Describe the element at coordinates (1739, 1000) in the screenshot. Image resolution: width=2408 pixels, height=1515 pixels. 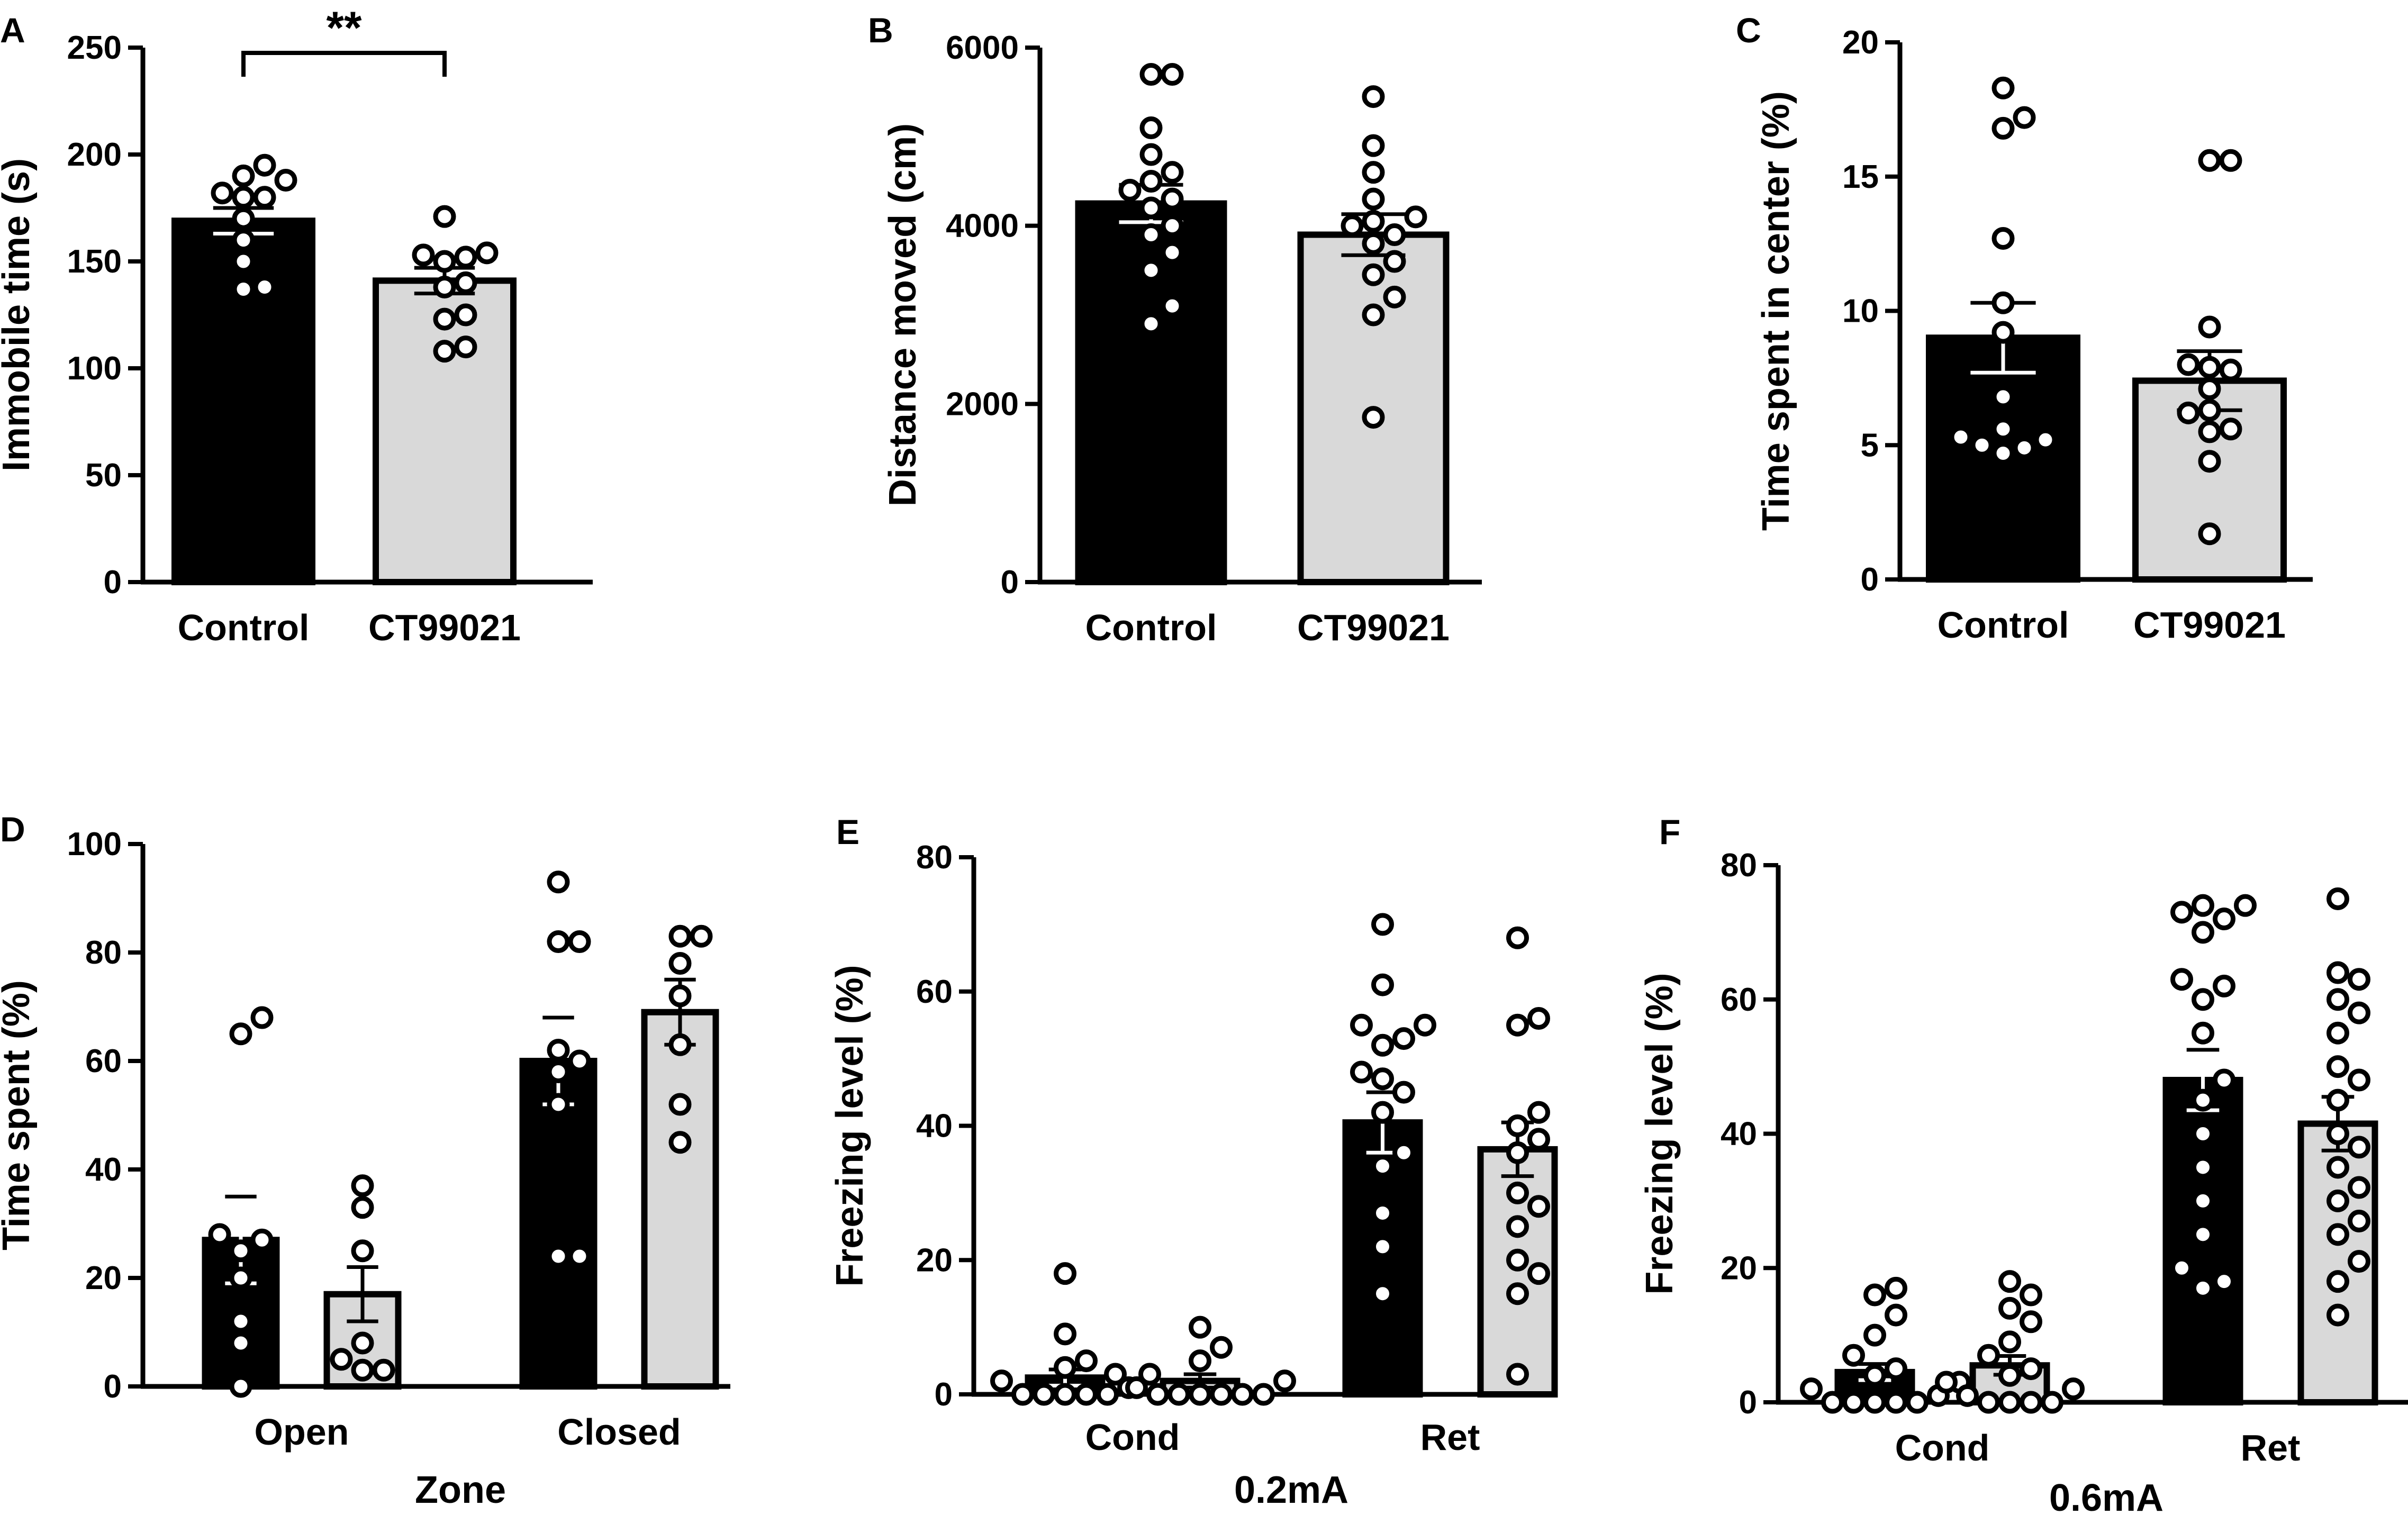
I see `y-tick-label: 60` at that location.